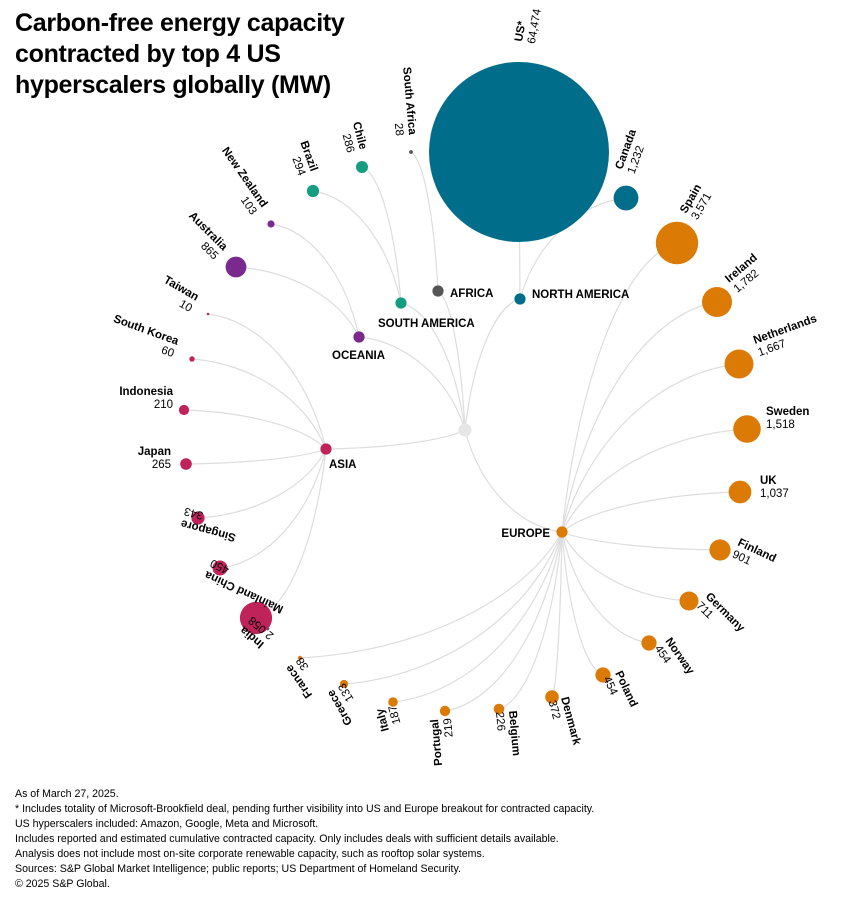 The image size is (850, 900). I want to click on link-south-korea, so click(259, 404).